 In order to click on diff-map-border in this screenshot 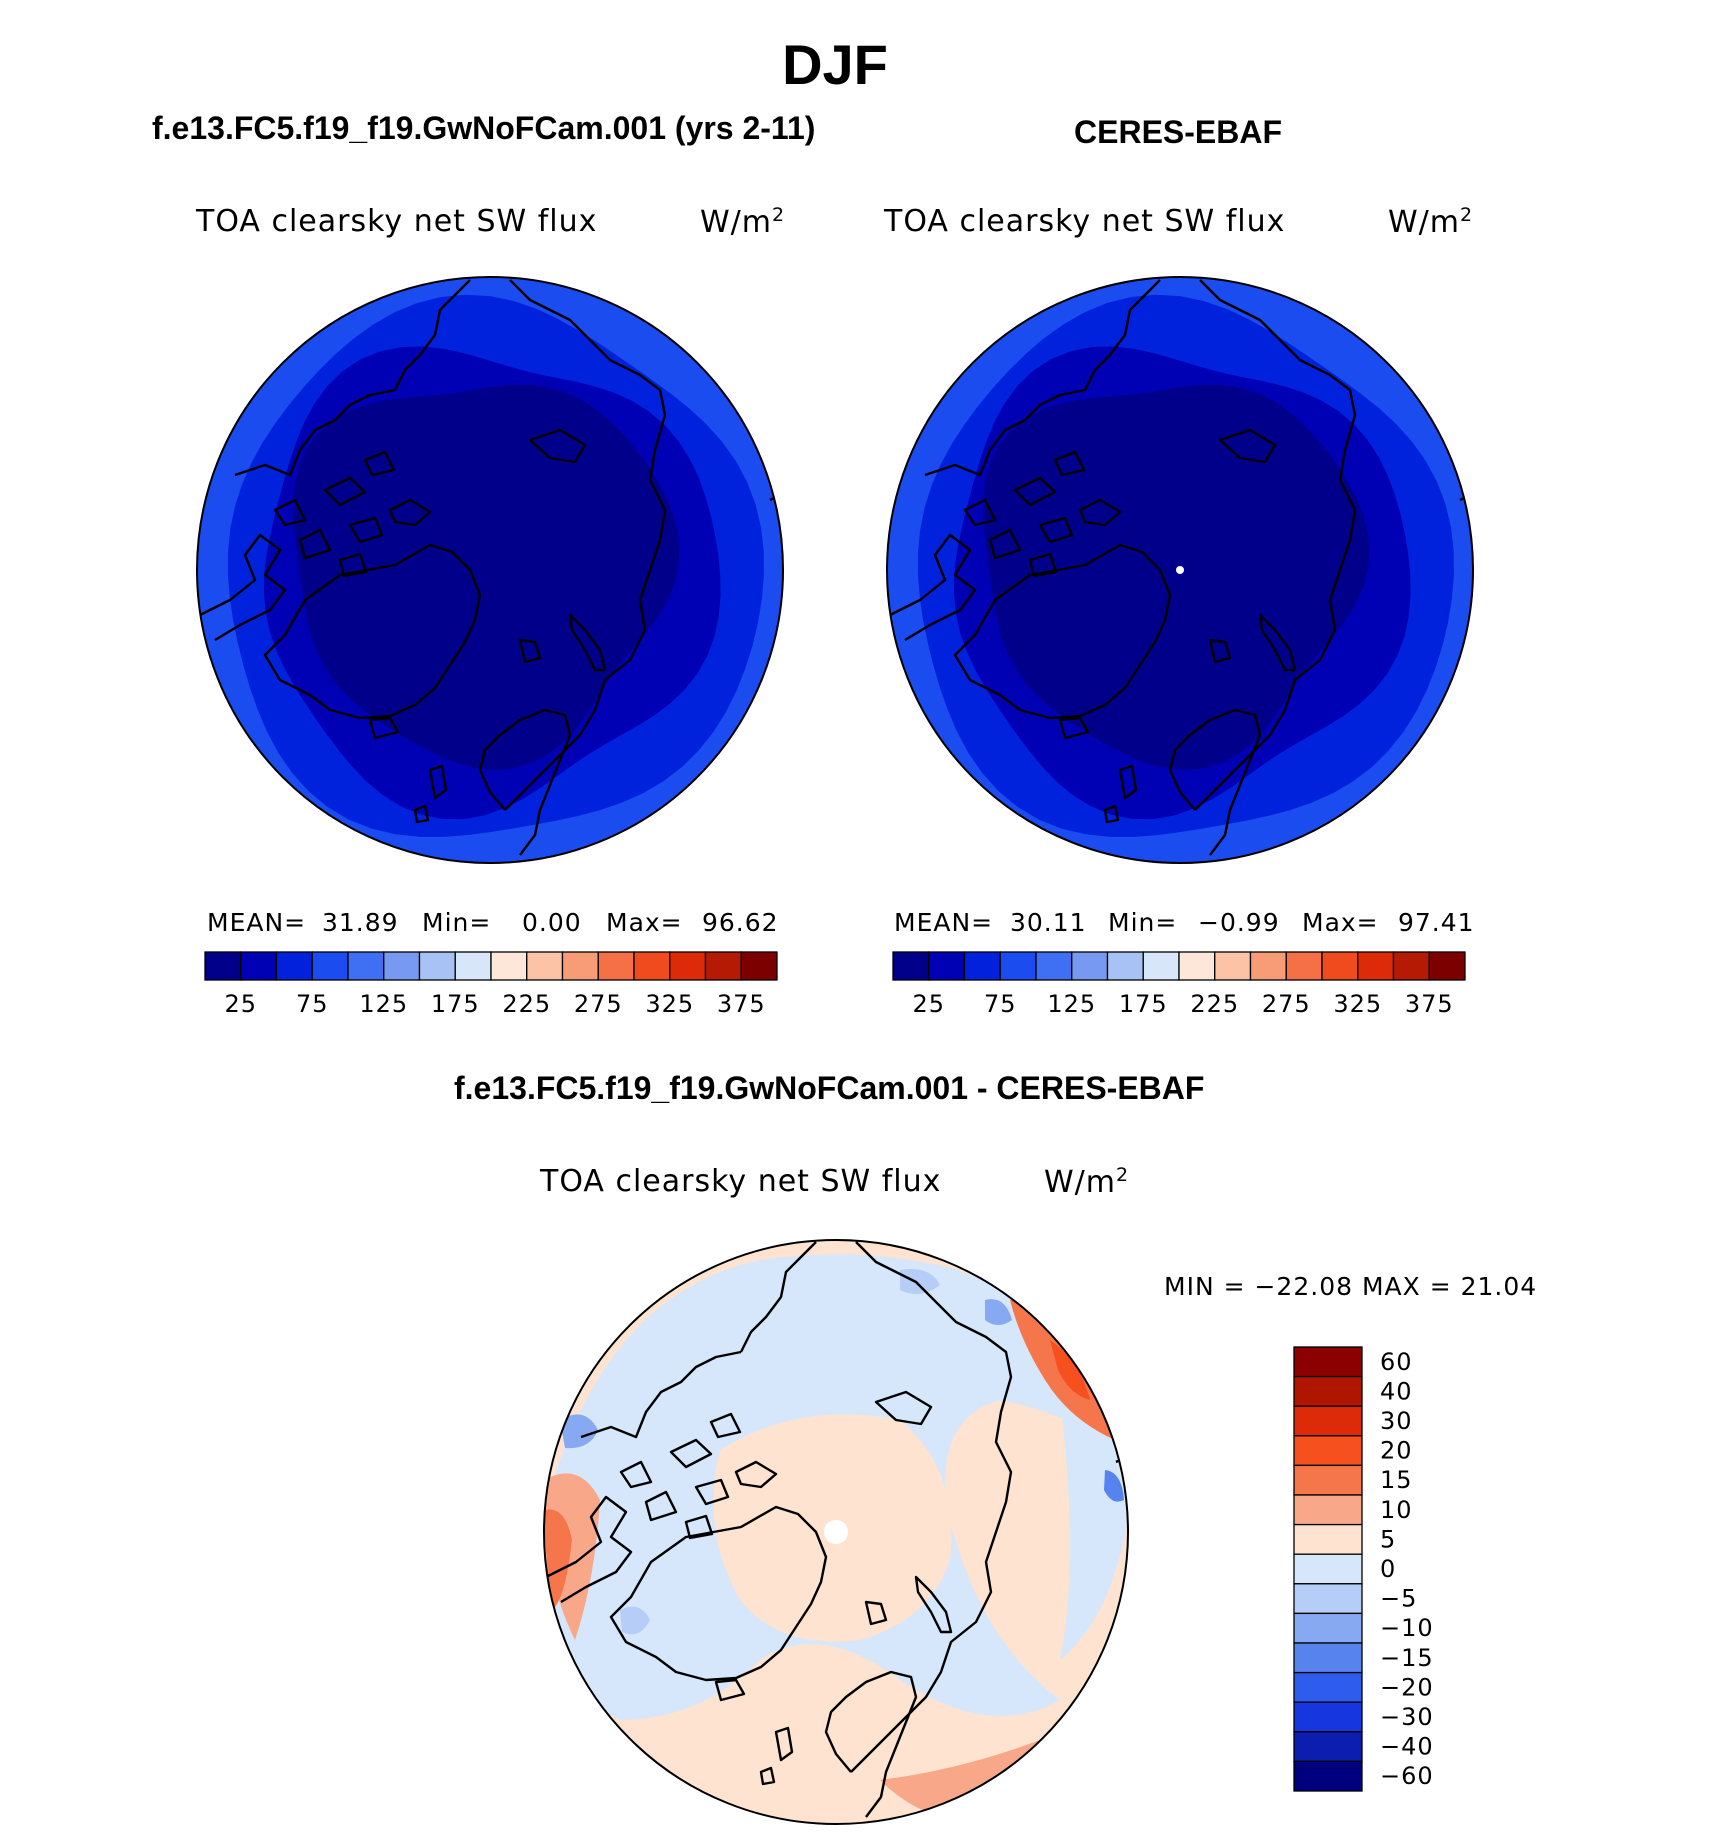, I will do `click(836, 1532)`.